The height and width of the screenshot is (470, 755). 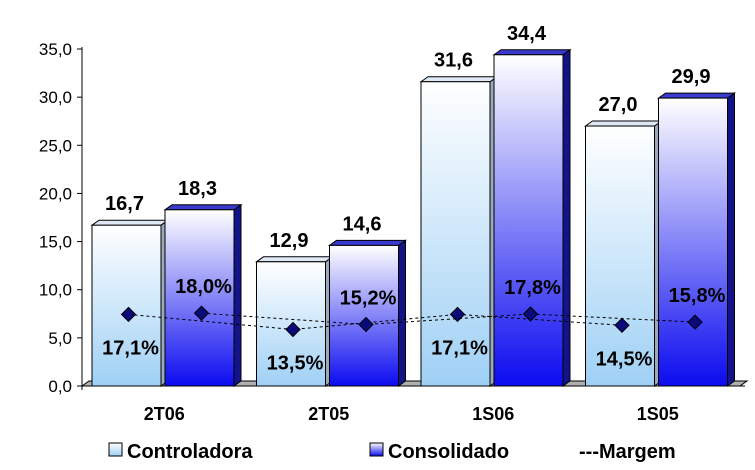 I want to click on margem-label: 18,0%, so click(x=203, y=287).